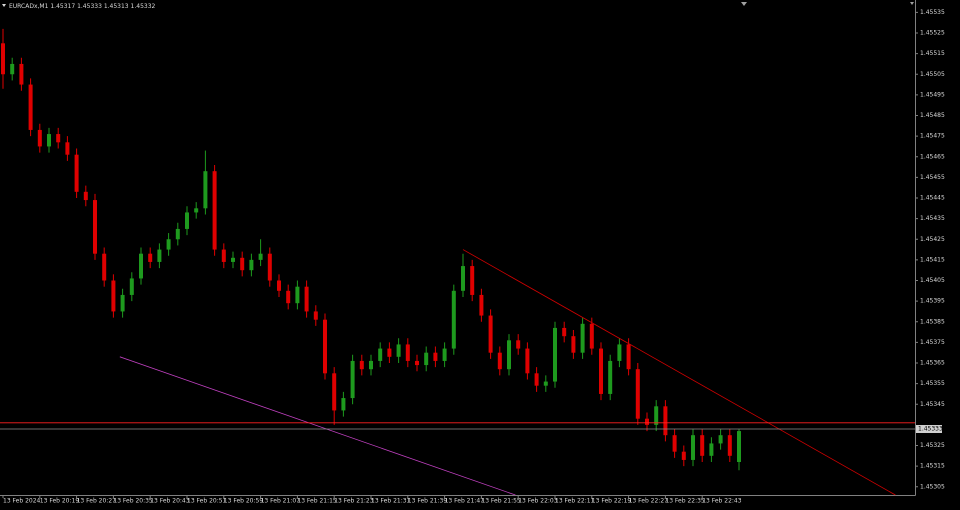  Describe the element at coordinates (932, 33) in the screenshot. I see `y-tick-label: 1.45525` at that location.